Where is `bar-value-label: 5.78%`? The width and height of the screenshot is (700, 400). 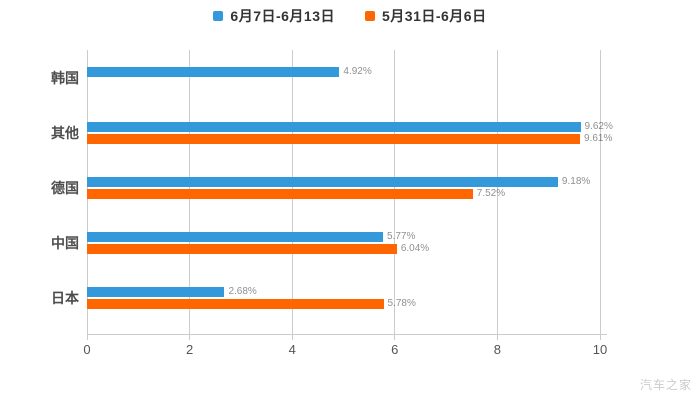 bar-value-label: 5.78% is located at coordinates (401, 303).